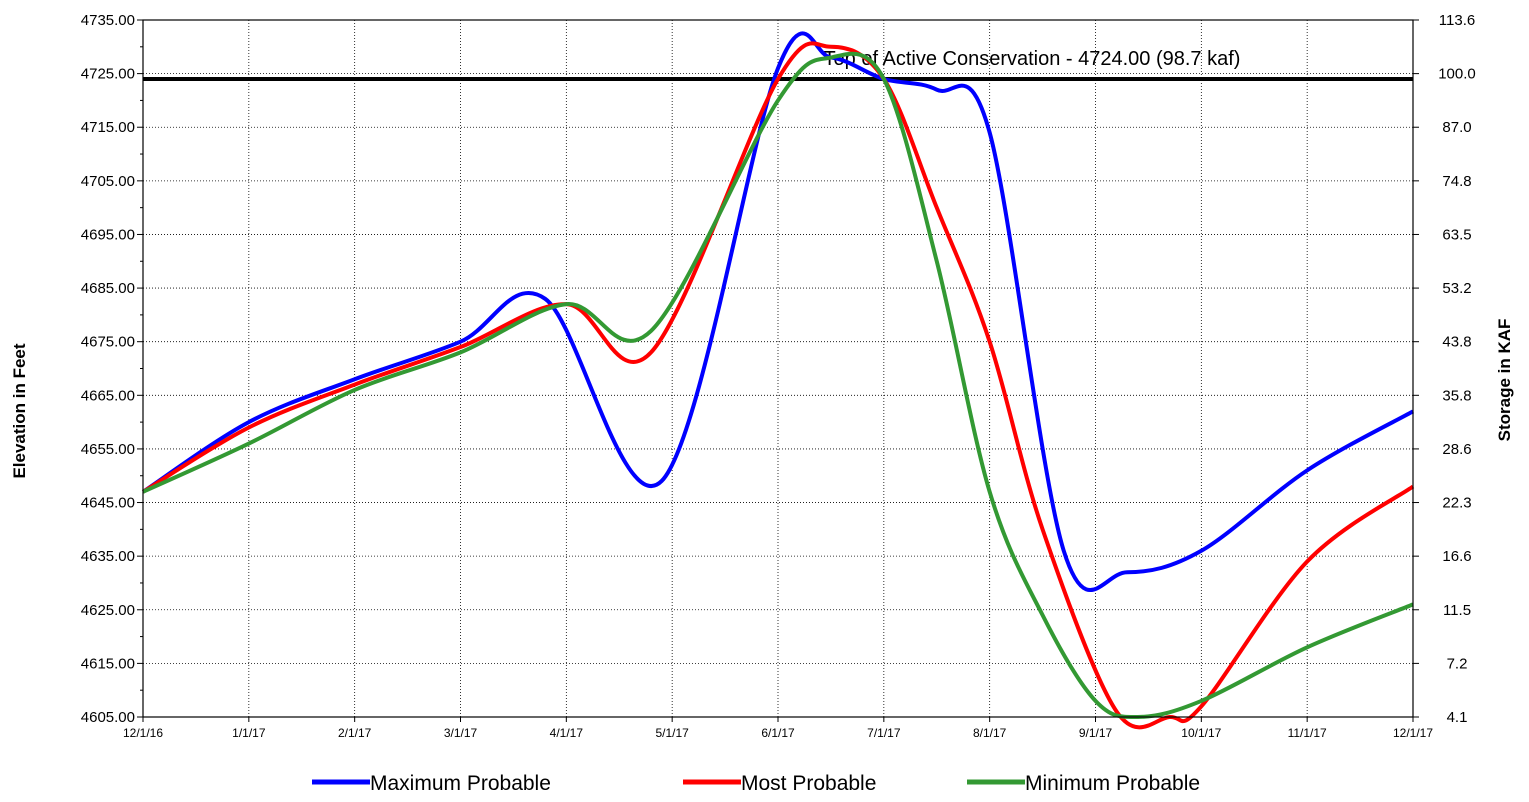  What do you see at coordinates (1413, 733) in the screenshot?
I see `x-tick-label: 12/1/17` at bounding box center [1413, 733].